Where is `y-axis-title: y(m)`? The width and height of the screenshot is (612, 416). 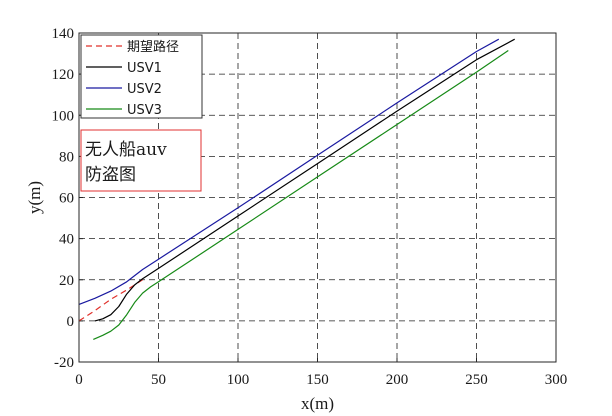 y-axis-title: y(m) is located at coordinates (34, 197).